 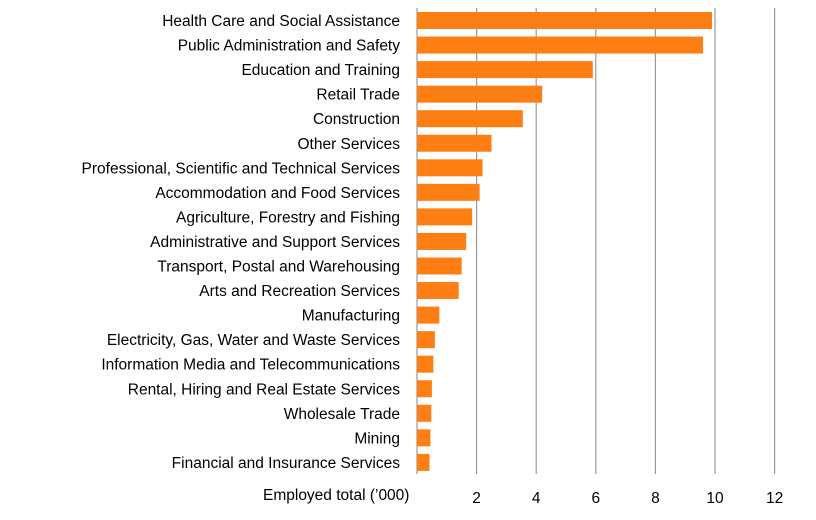 I want to click on category-label: Education and Training, so click(x=320, y=70).